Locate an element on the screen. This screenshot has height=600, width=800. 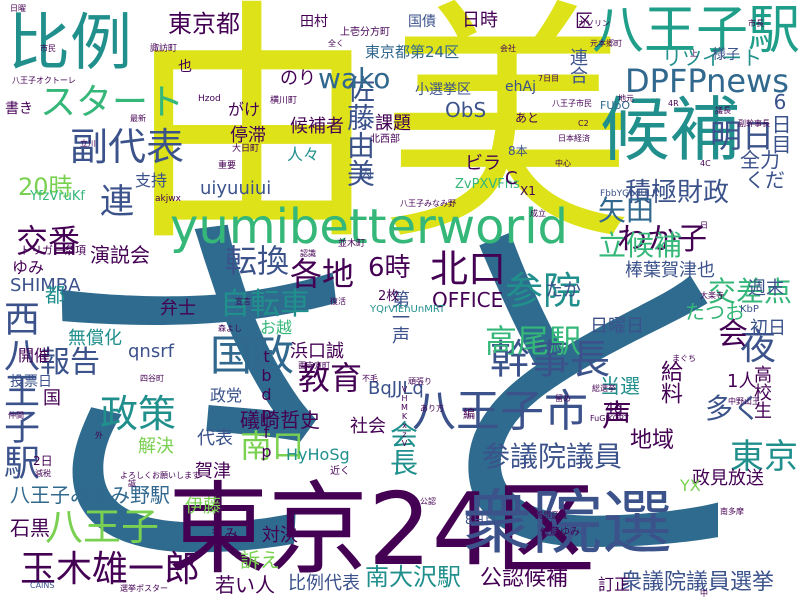
word-jp-182: 元本郷町 is located at coordinates (606, 43).